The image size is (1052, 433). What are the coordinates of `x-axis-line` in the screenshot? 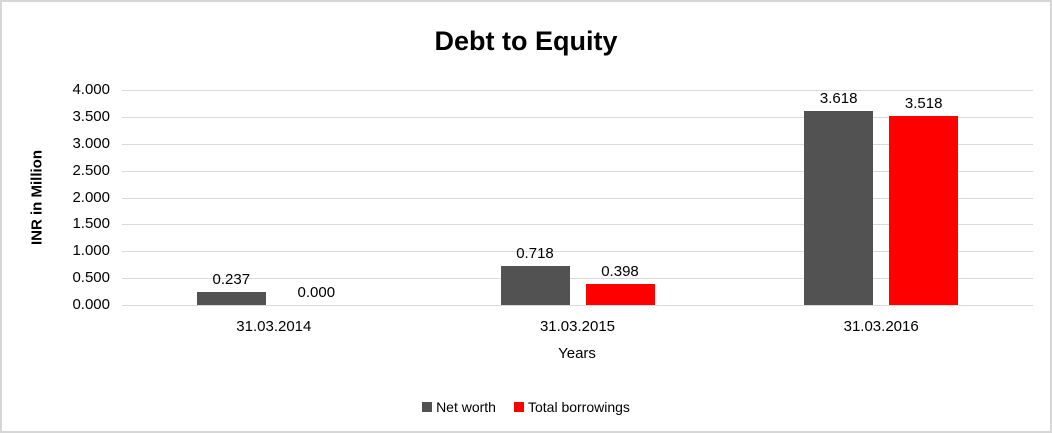 It's located at (577, 305).